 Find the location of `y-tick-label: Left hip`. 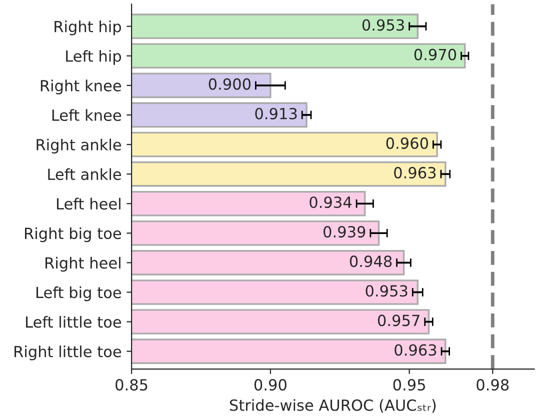

y-tick-label: Left hip is located at coordinates (94, 57).